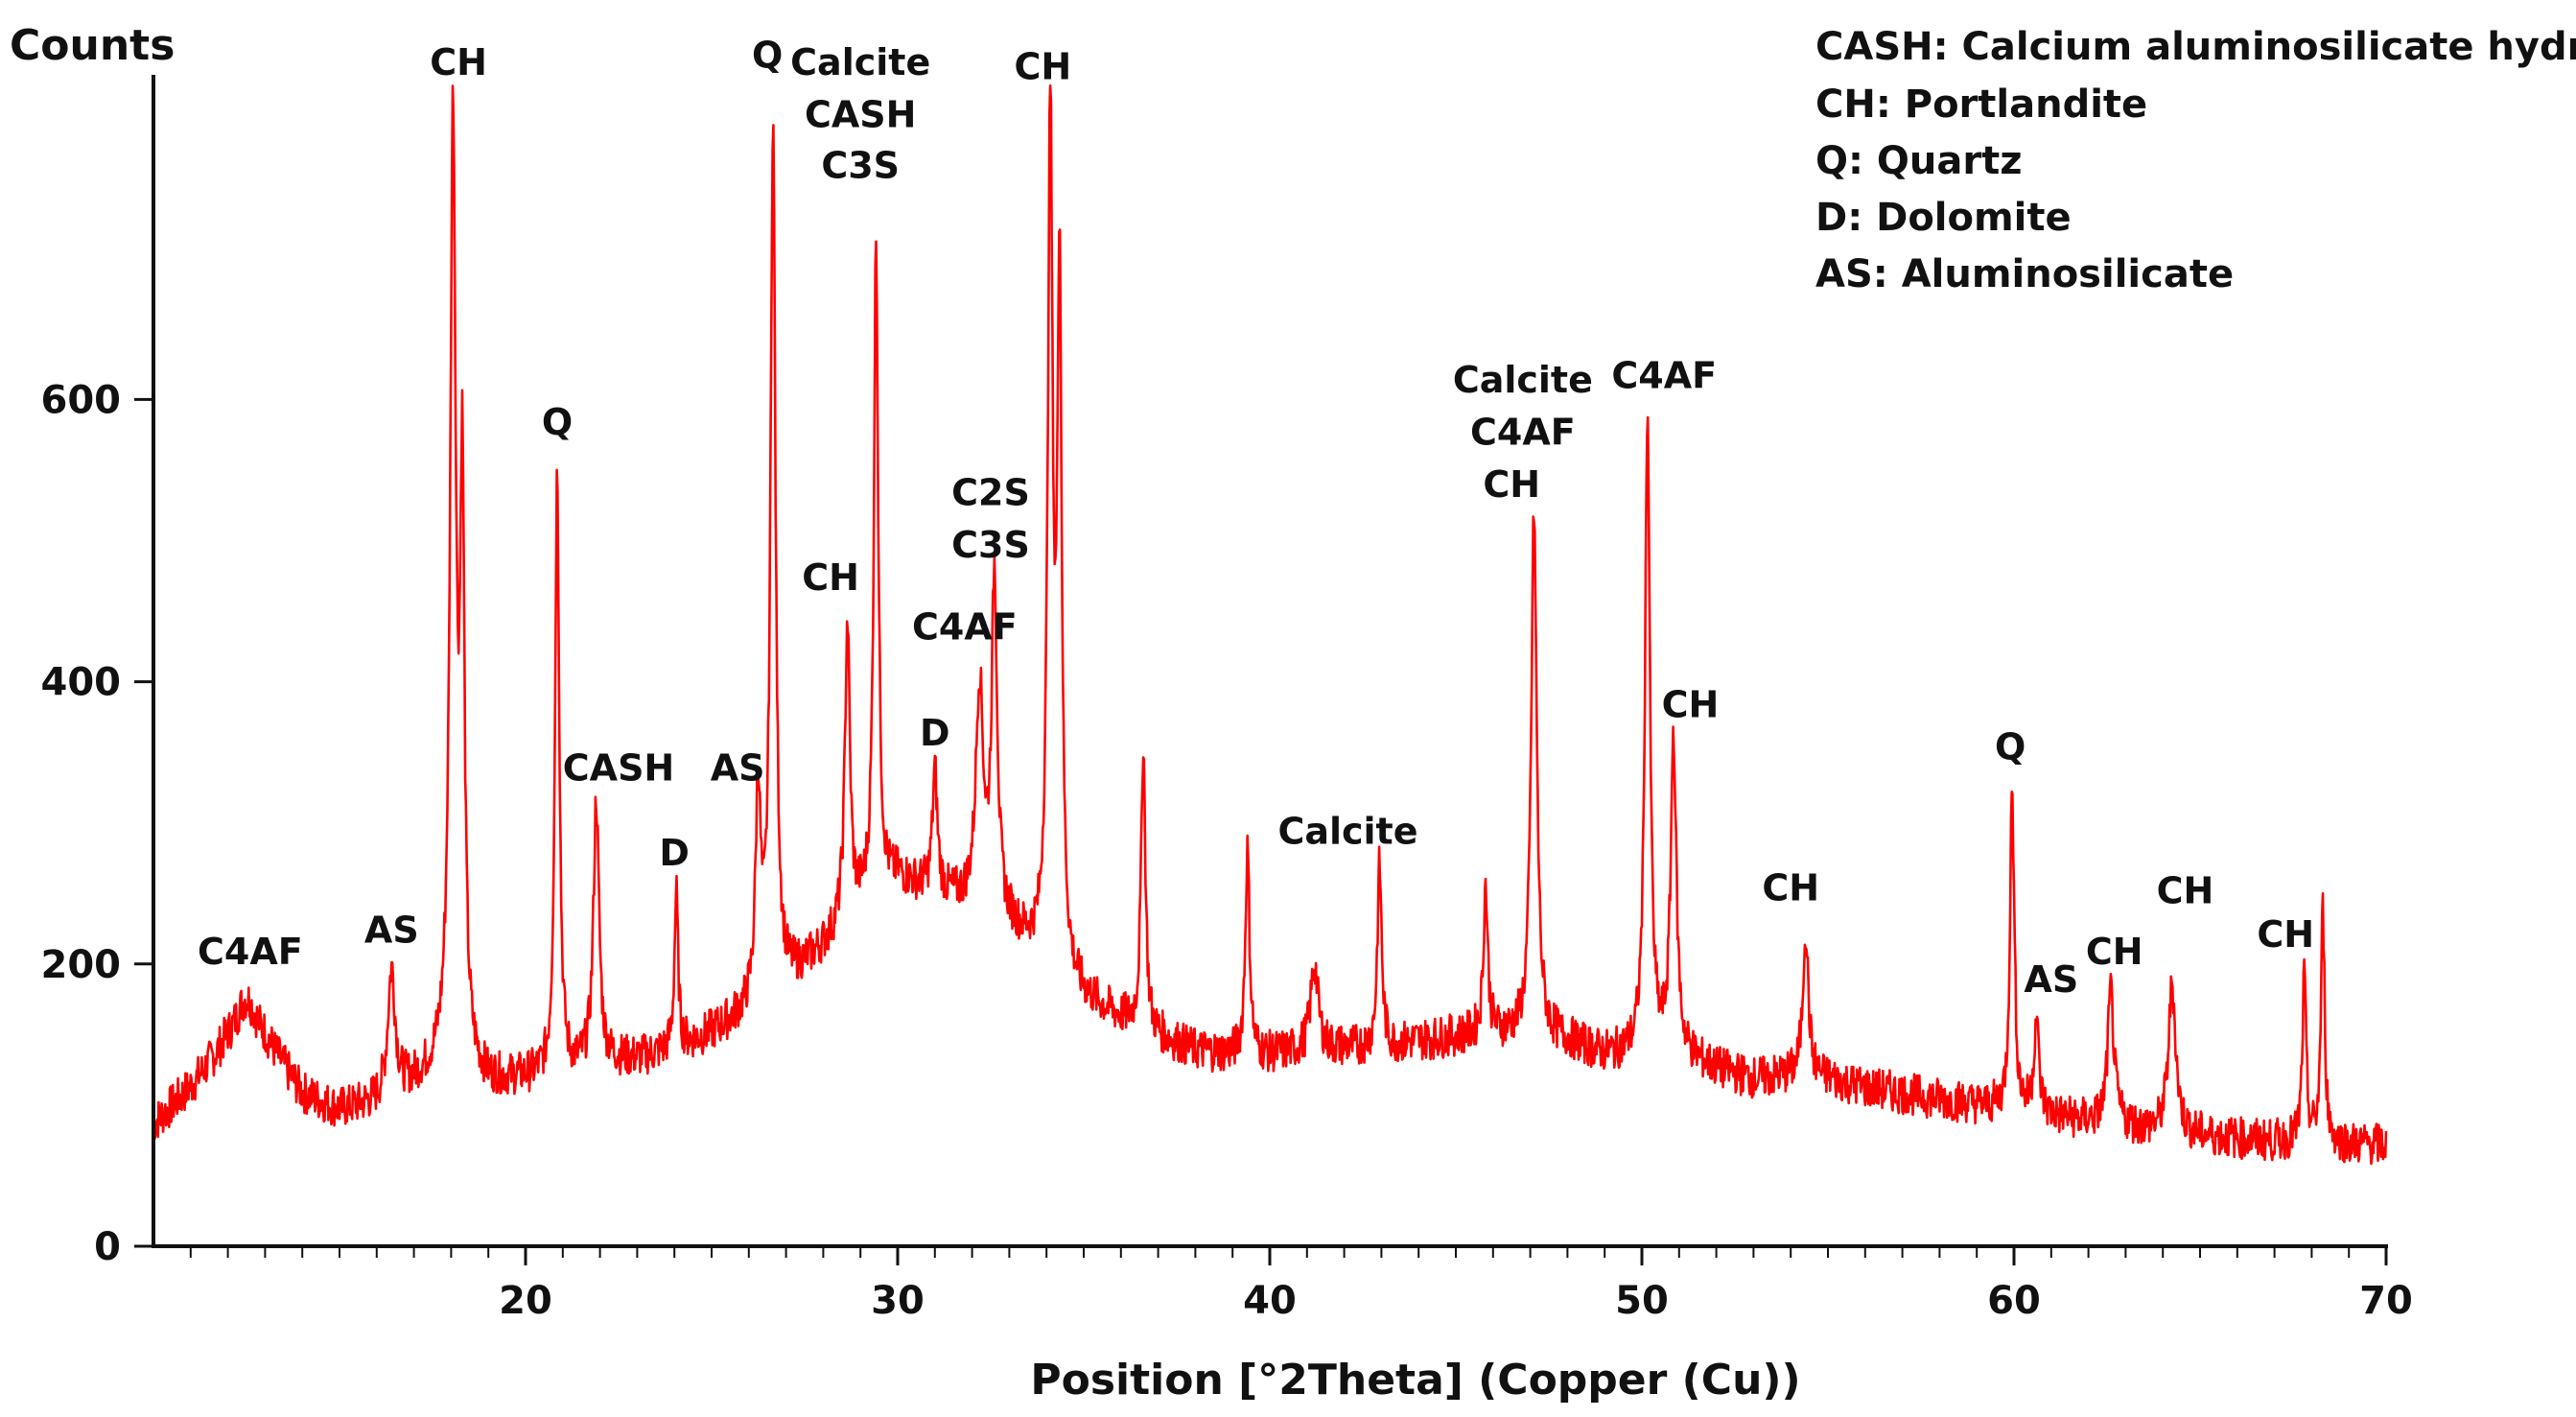 The height and width of the screenshot is (1417, 2576). I want to click on x-axis-title: Position [°2Theta] (Copper (Cu)), so click(1415, 1380).